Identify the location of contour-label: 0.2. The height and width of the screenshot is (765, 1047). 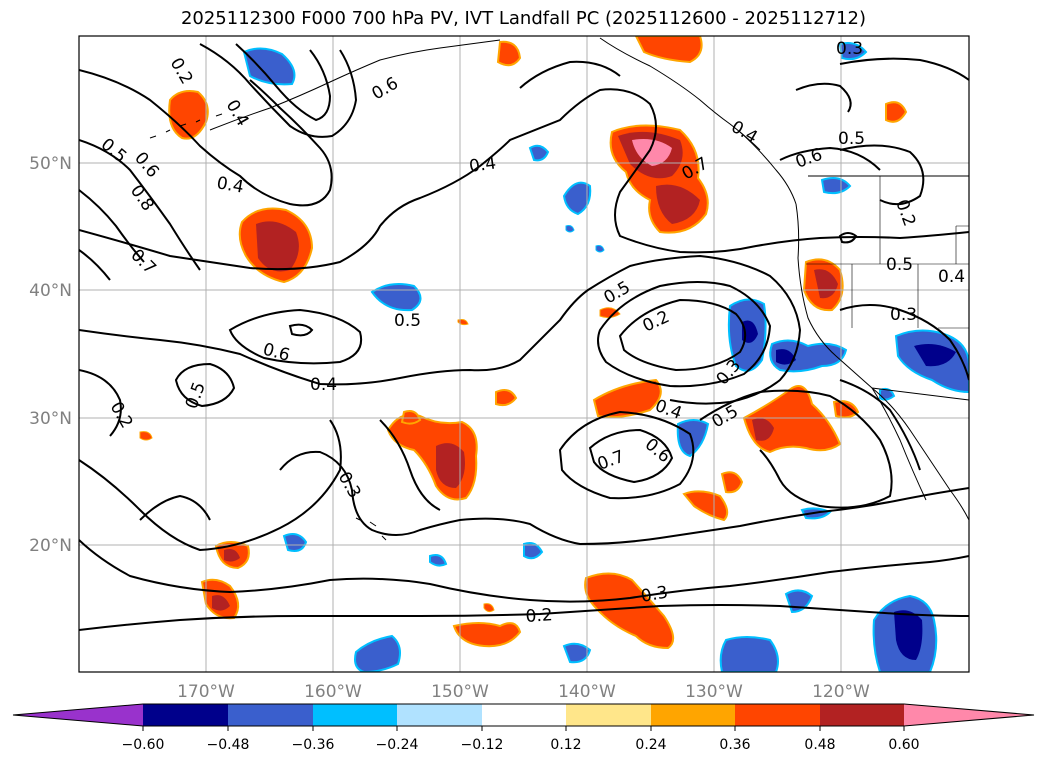
(539, 616).